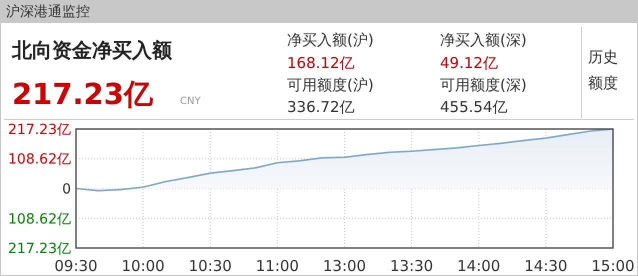  I want to click on text: 净买入额(深), so click(483, 40).